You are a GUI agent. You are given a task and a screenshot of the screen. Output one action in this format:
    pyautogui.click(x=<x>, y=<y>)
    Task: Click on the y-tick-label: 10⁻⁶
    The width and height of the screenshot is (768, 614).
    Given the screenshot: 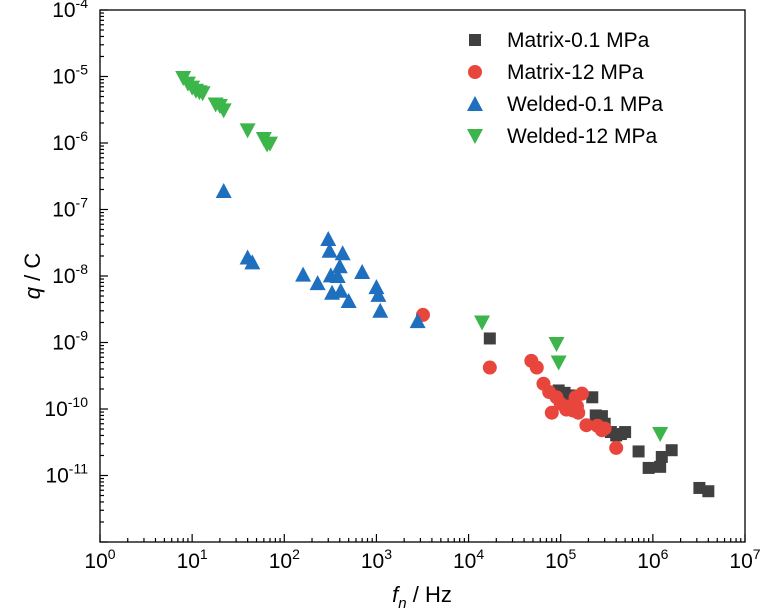 What is the action you would take?
    pyautogui.click(x=70, y=141)
    